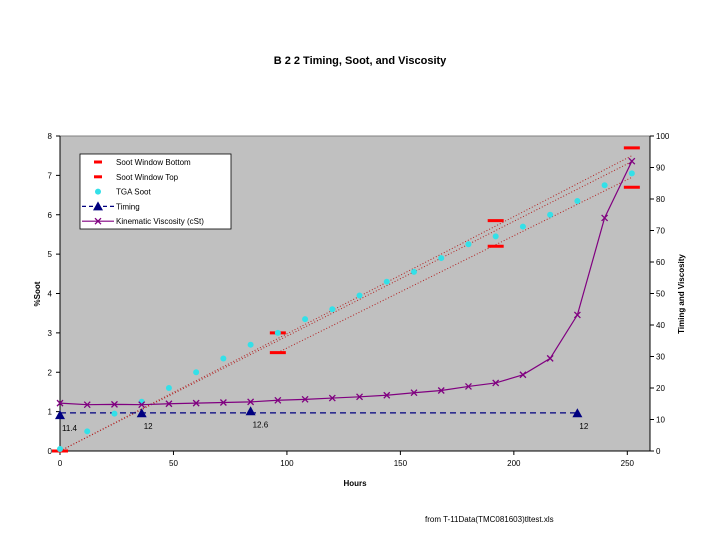  I want to click on y-tick-label: 8, so click(50, 136).